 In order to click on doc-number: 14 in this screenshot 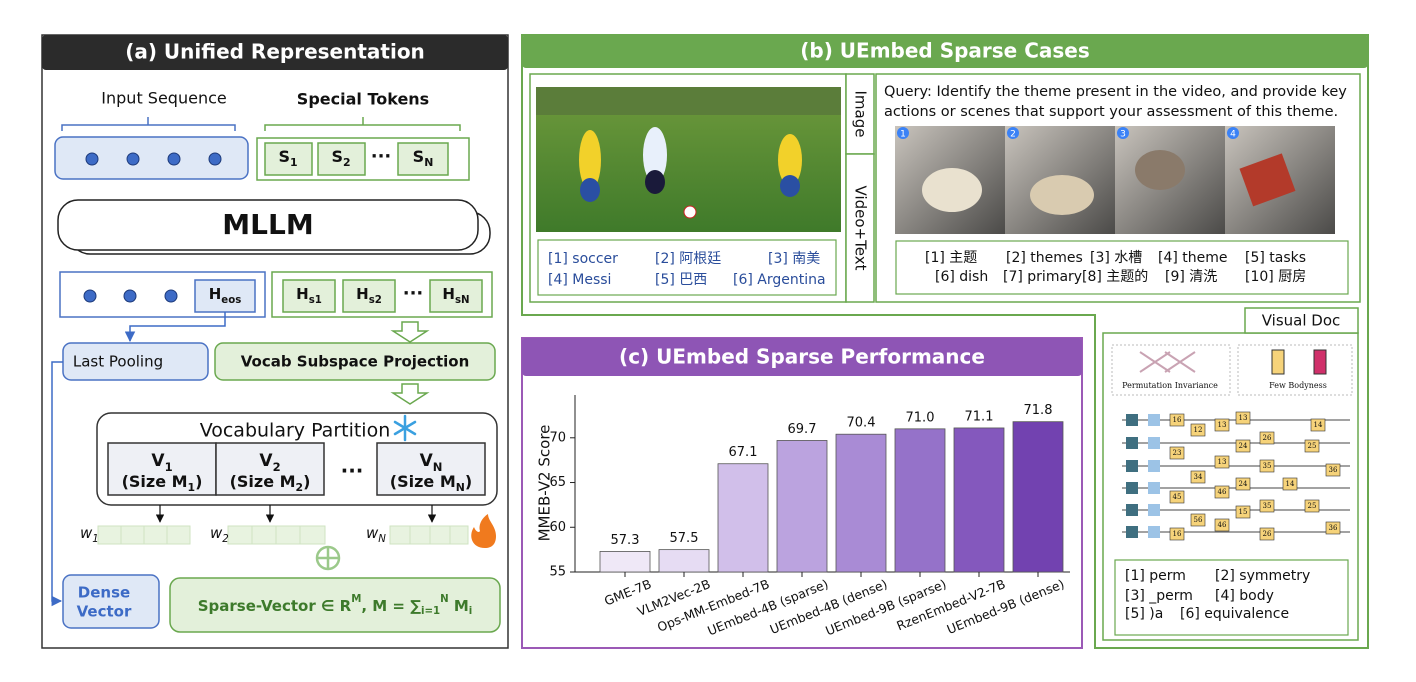, I will do `click(1290, 484)`.